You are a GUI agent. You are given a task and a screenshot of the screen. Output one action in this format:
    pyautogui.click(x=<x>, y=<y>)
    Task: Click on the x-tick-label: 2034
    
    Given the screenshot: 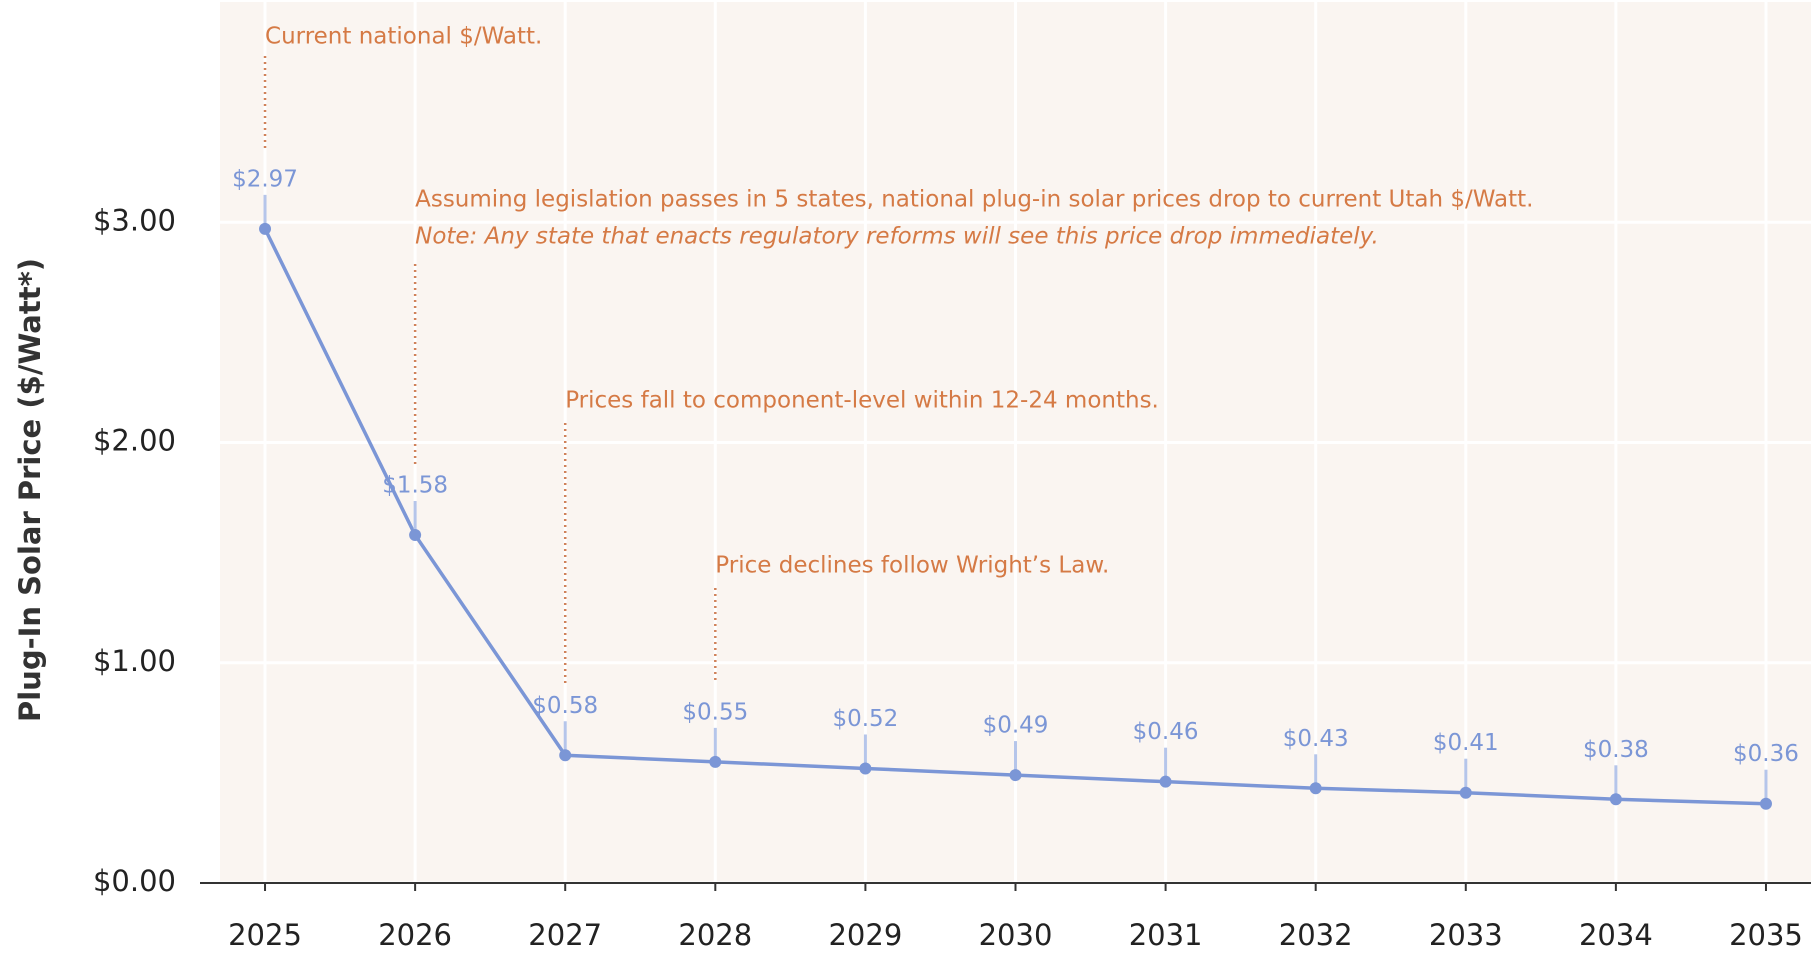 What is the action you would take?
    pyautogui.click(x=1616, y=935)
    